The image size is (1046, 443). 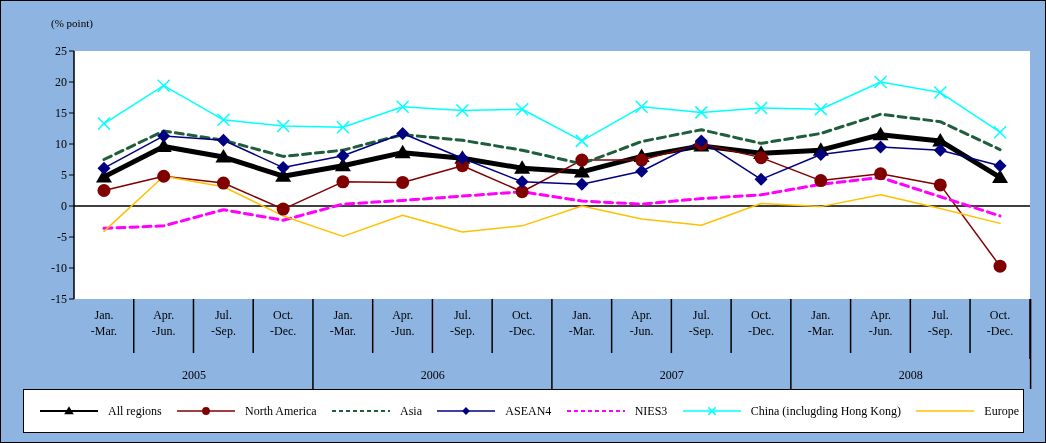 I want to click on y-tick-label: -5, so click(x=62, y=237).